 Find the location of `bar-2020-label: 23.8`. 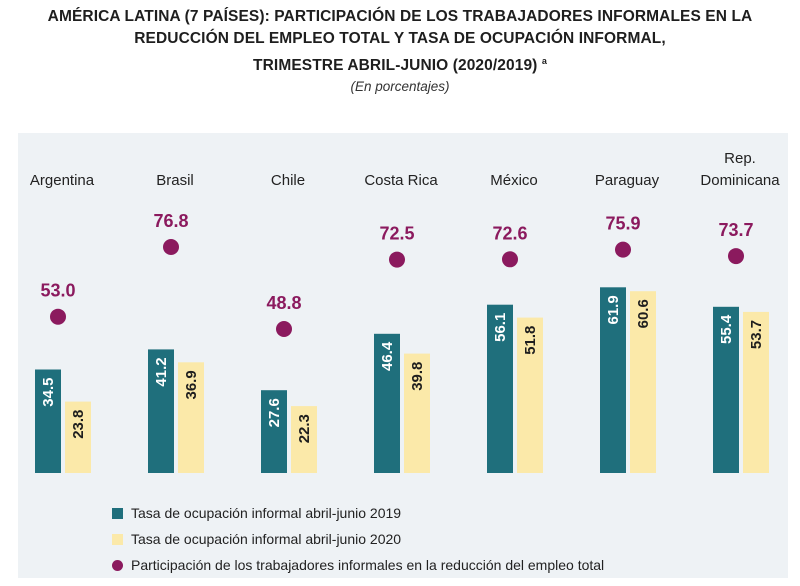

bar-2020-label: 23.8 is located at coordinates (78, 424).